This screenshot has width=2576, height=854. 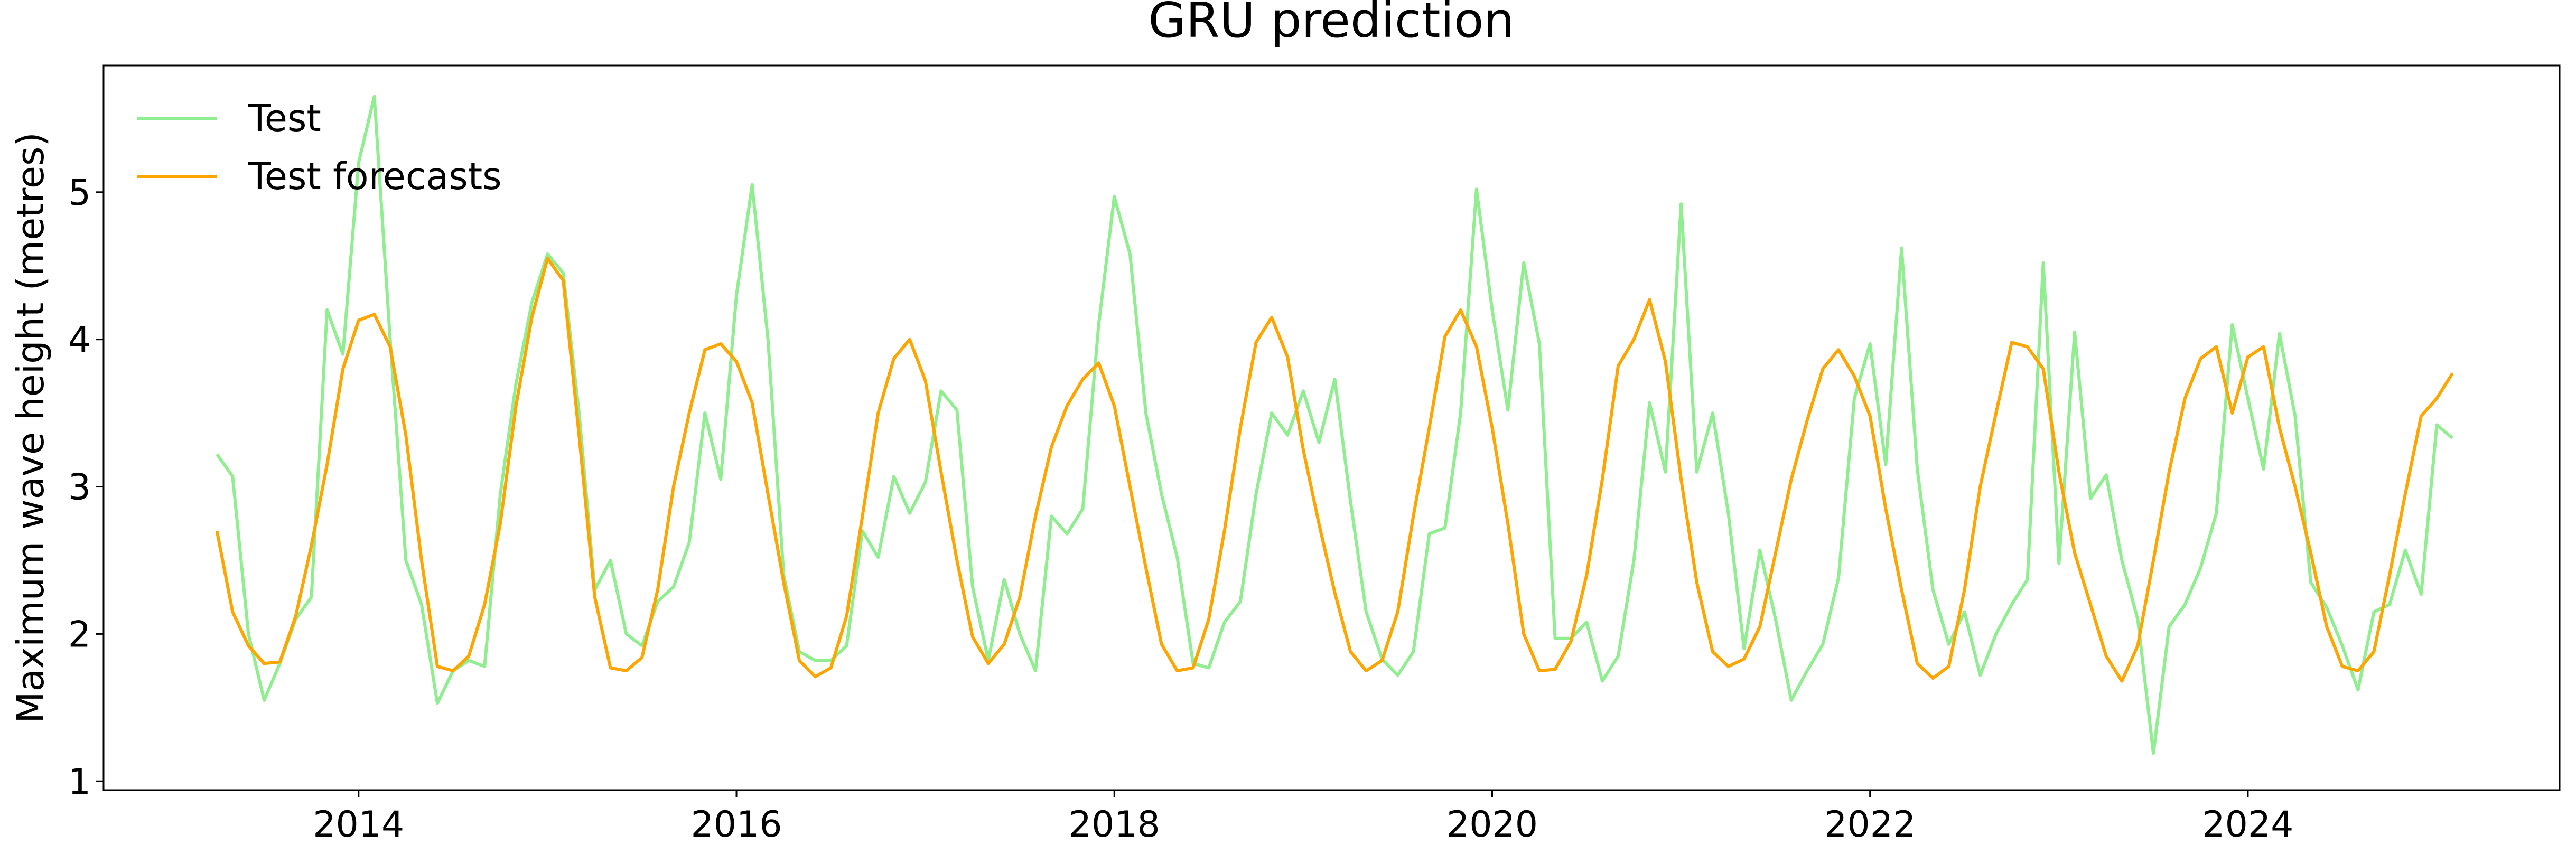 What do you see at coordinates (358, 825) in the screenshot?
I see `x-tick-label: 2014` at bounding box center [358, 825].